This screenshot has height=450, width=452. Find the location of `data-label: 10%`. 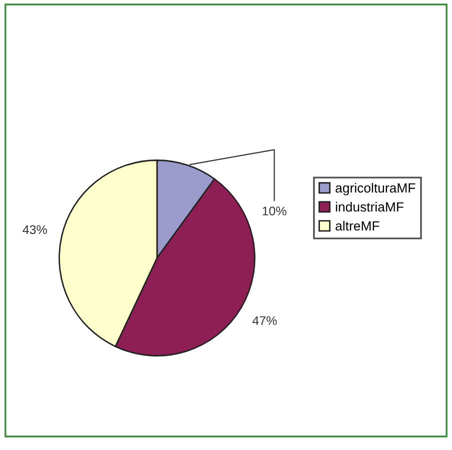

data-label: 10% is located at coordinates (274, 211).